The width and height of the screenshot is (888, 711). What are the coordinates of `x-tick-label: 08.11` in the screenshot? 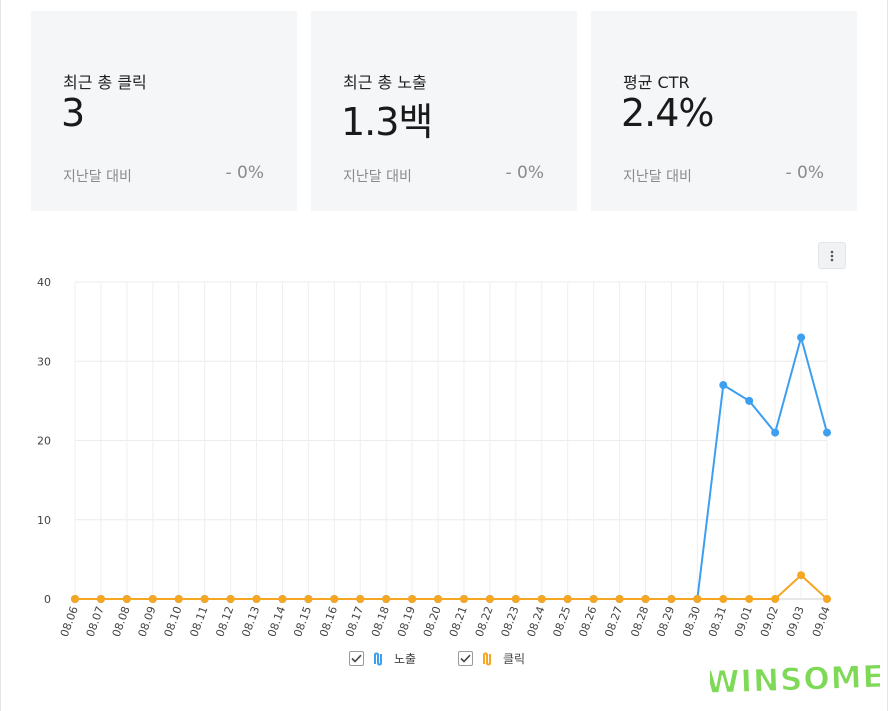 It's located at (198, 622).